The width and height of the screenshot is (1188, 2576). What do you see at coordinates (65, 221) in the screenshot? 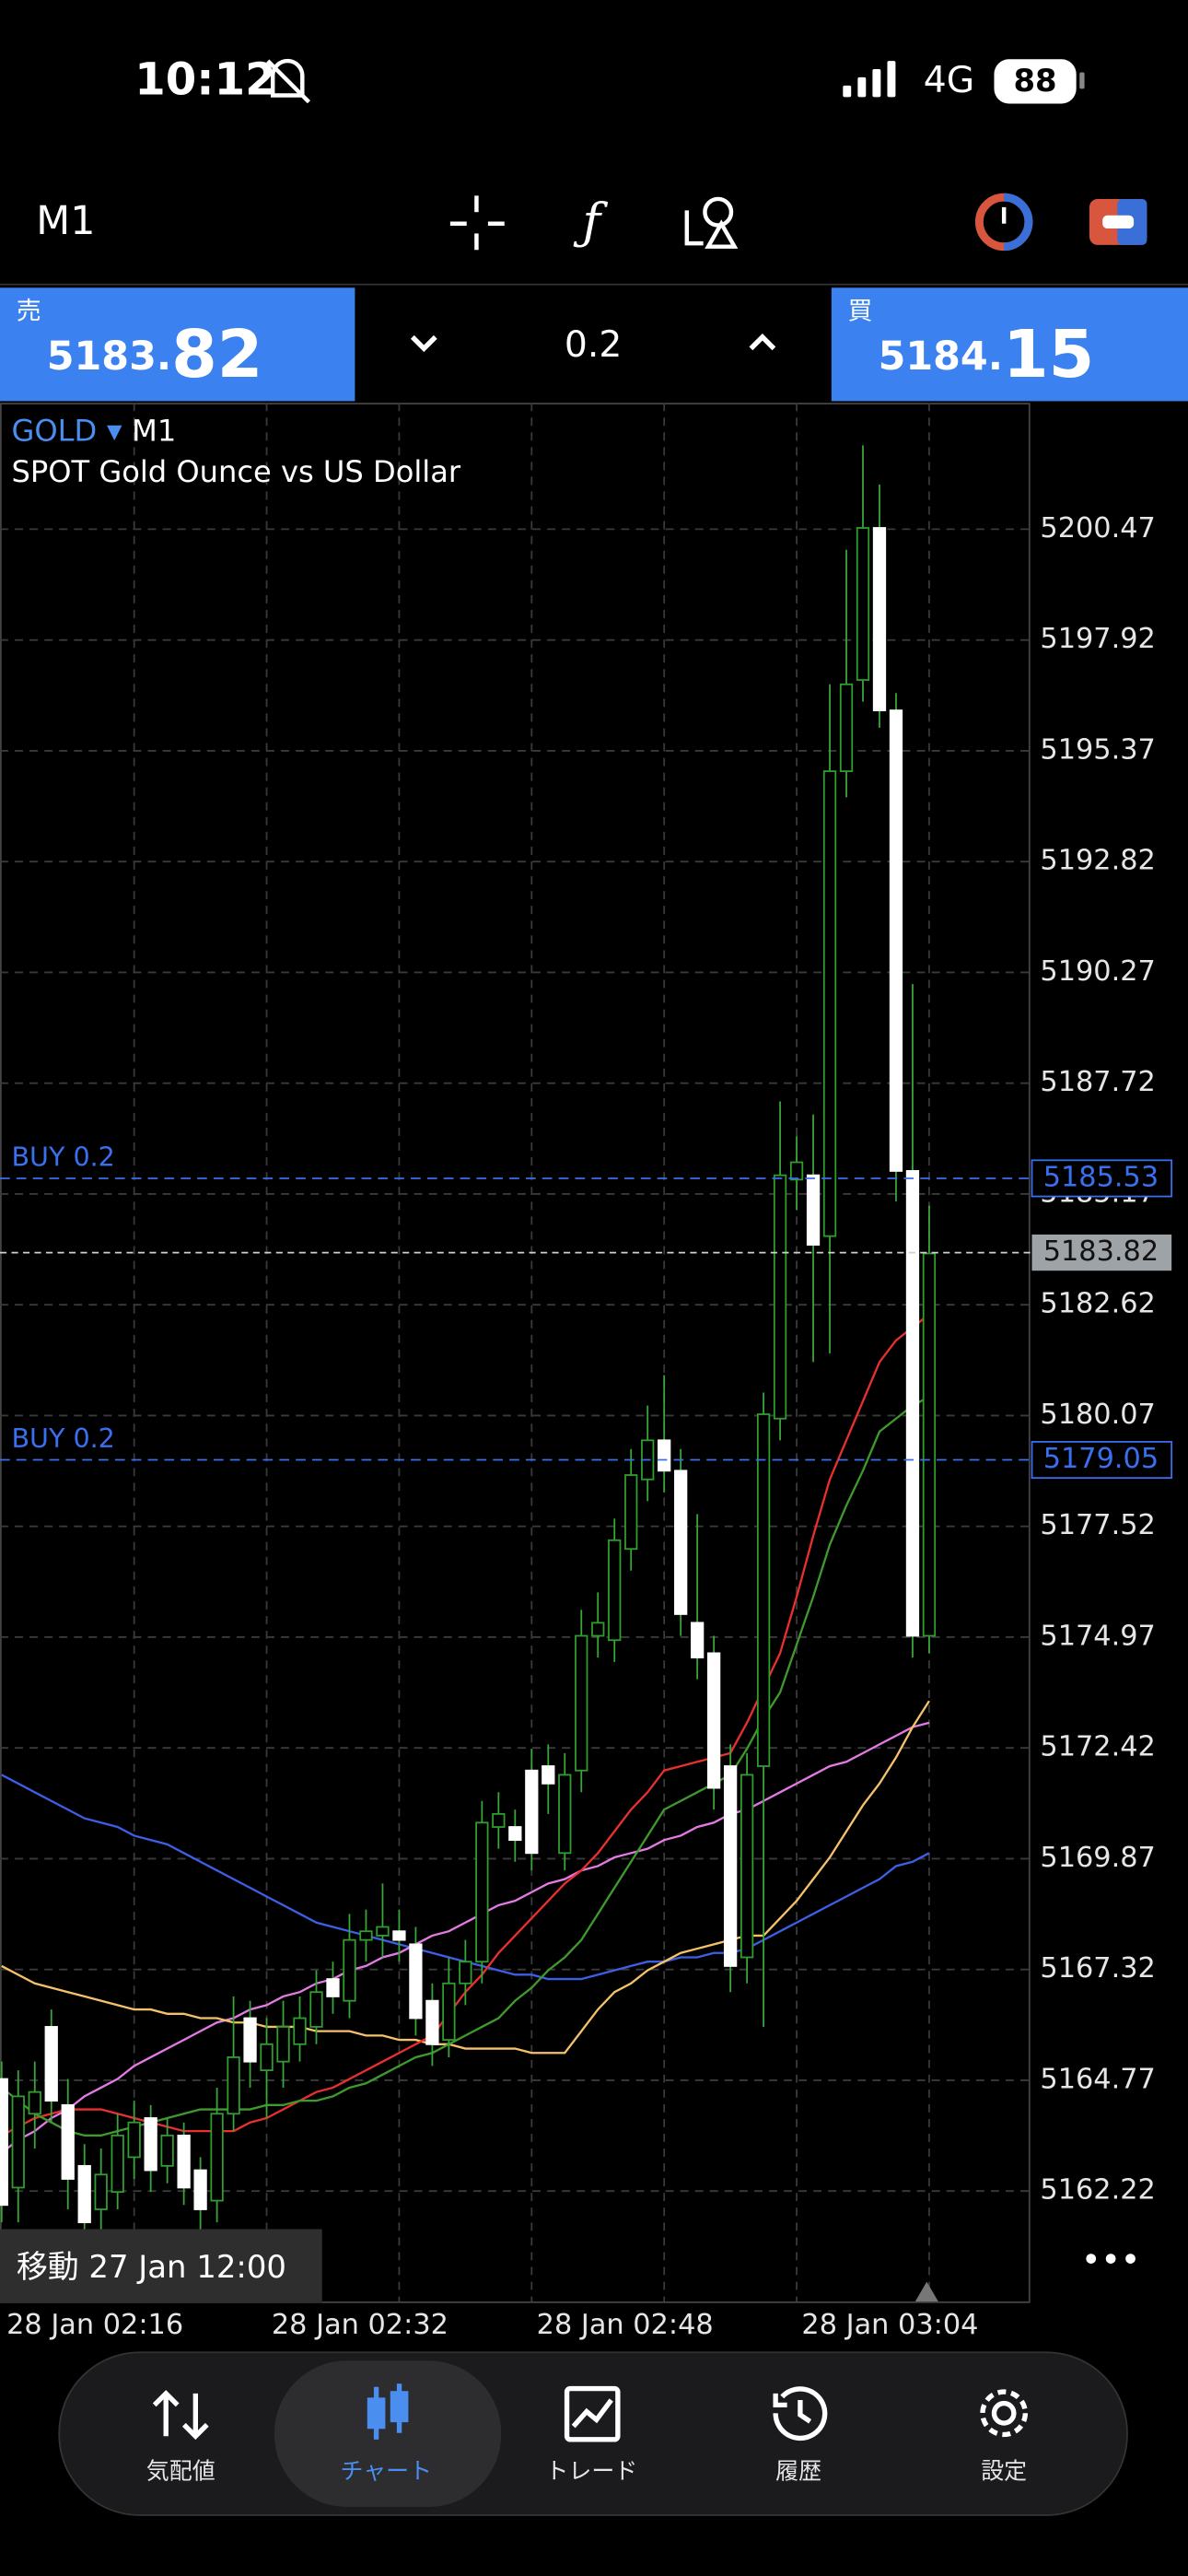
I see `timeframe-button: M1` at bounding box center [65, 221].